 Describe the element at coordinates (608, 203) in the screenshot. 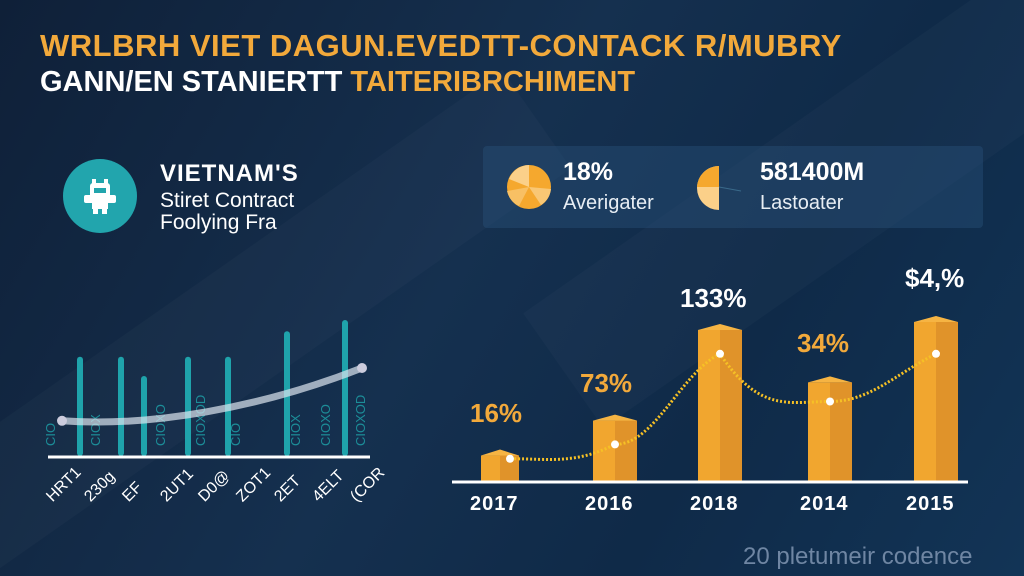

I see `stat-label-1: Averigater` at that location.